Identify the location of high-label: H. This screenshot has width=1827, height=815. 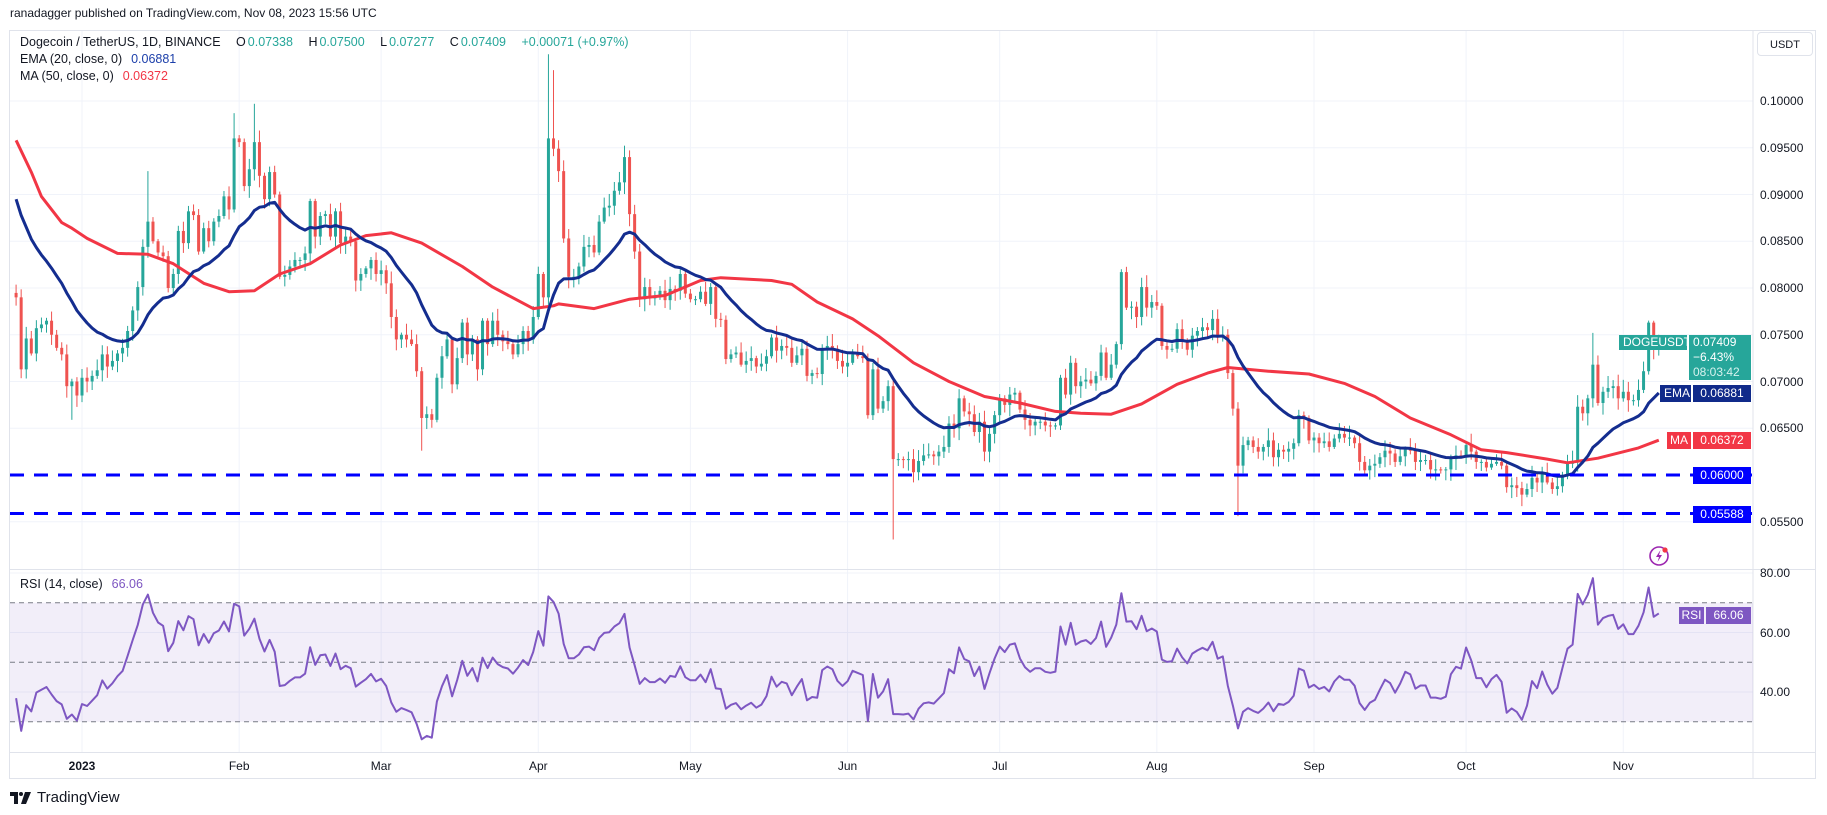
(313, 42).